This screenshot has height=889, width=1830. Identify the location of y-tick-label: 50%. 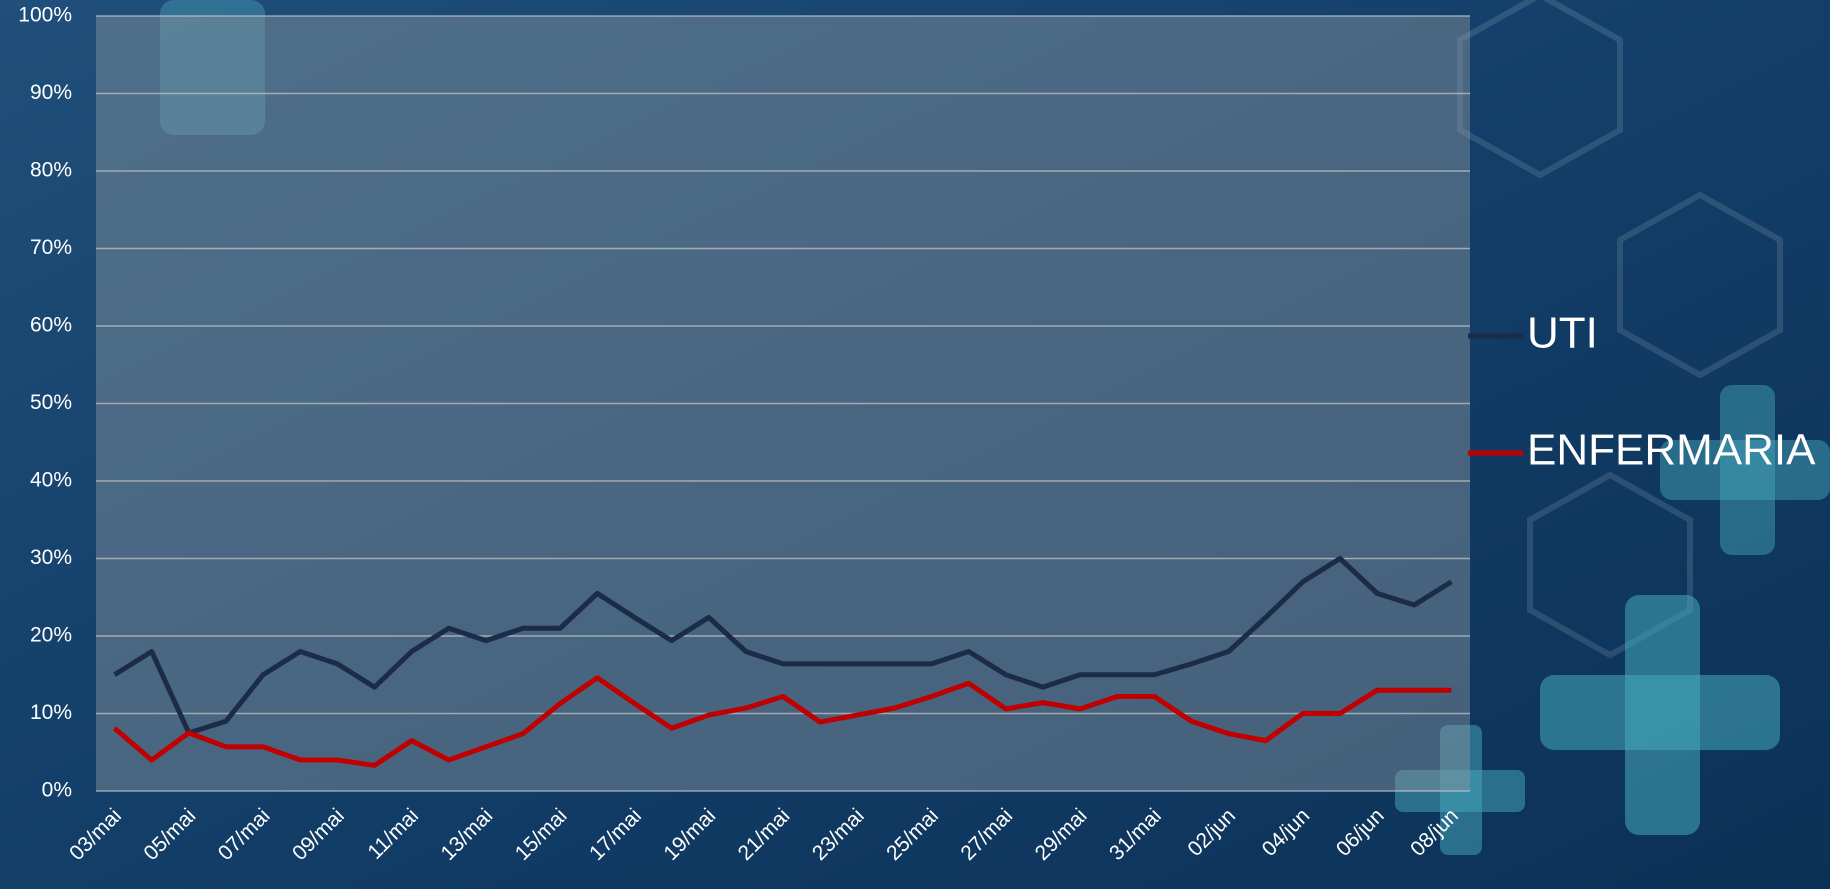
(51, 402).